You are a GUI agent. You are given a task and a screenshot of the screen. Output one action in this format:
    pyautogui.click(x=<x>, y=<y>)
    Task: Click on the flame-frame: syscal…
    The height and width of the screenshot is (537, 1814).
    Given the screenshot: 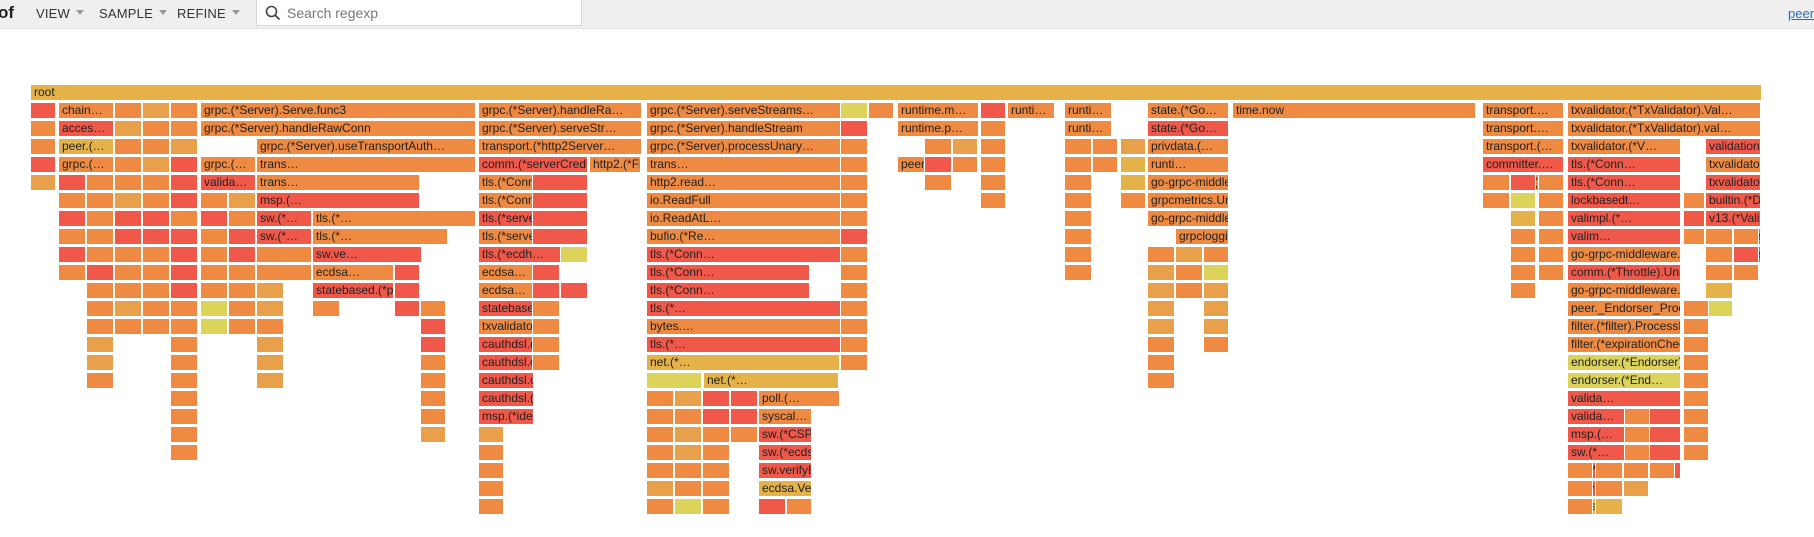 What is the action you would take?
    pyautogui.click(x=785, y=416)
    